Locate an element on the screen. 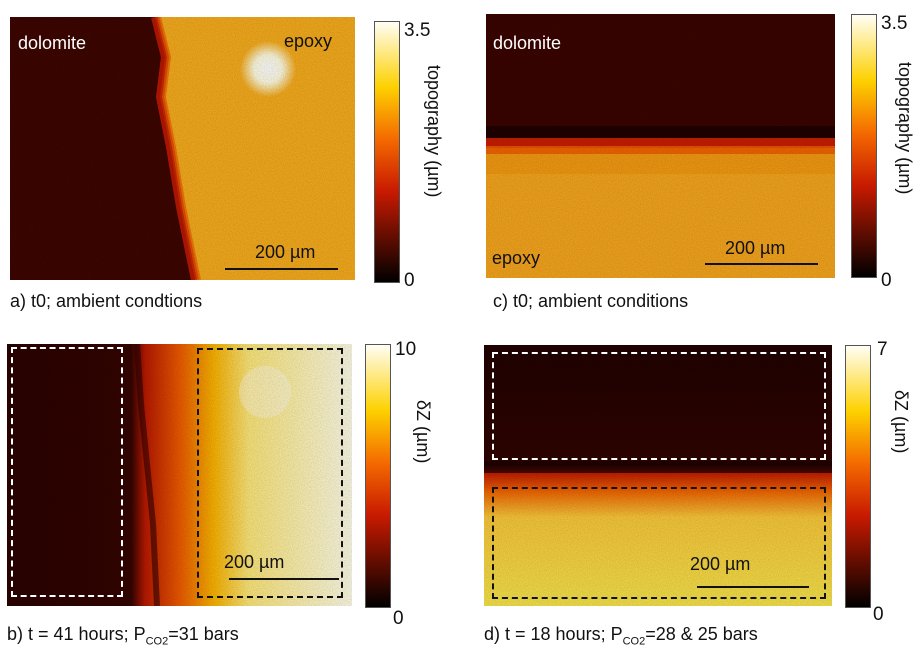  panel-b-colorbar is located at coordinates (378, 476).